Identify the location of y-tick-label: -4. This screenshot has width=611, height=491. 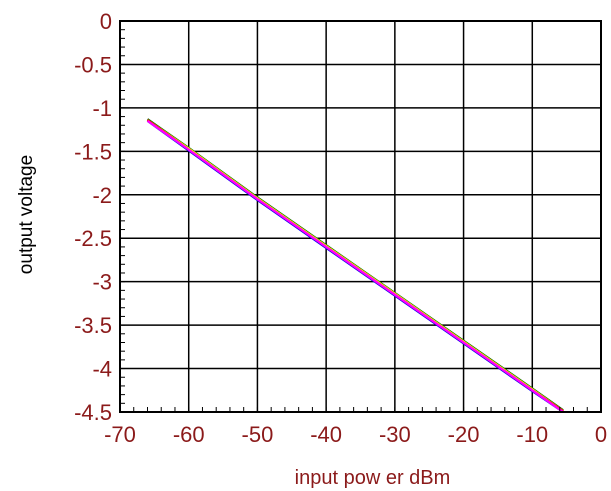
(102, 369).